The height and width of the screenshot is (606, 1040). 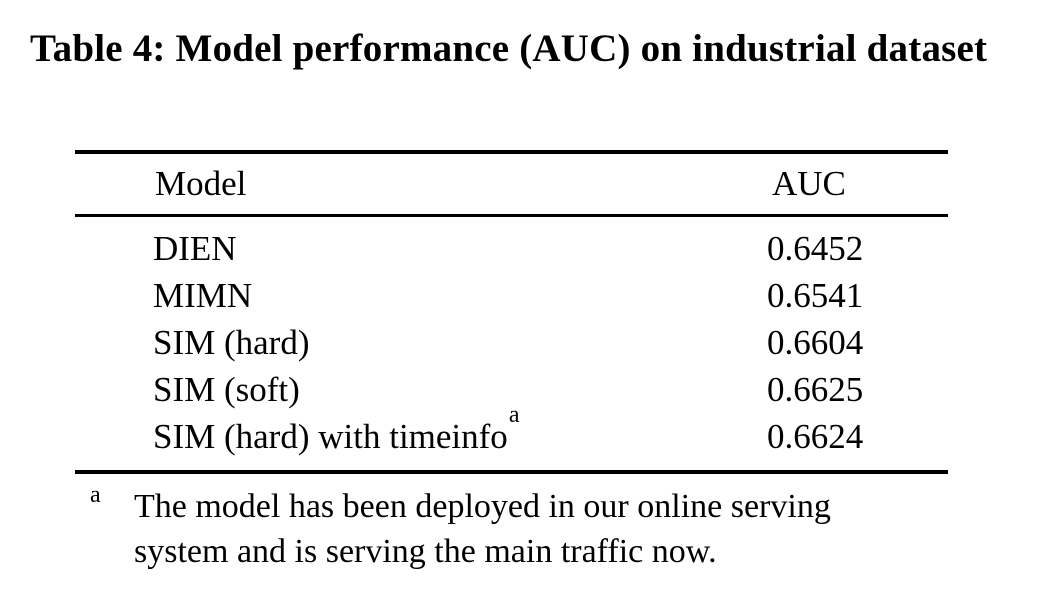 I want to click on model-name: MIMN, so click(x=203, y=295).